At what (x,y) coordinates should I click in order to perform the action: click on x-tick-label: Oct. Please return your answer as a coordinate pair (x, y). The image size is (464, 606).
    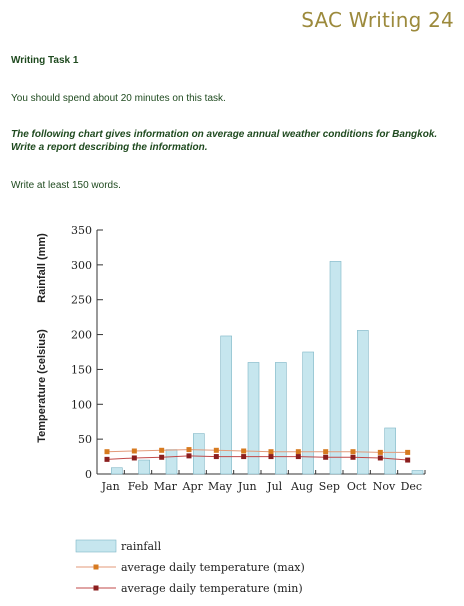
    Looking at the image, I should click on (357, 486).